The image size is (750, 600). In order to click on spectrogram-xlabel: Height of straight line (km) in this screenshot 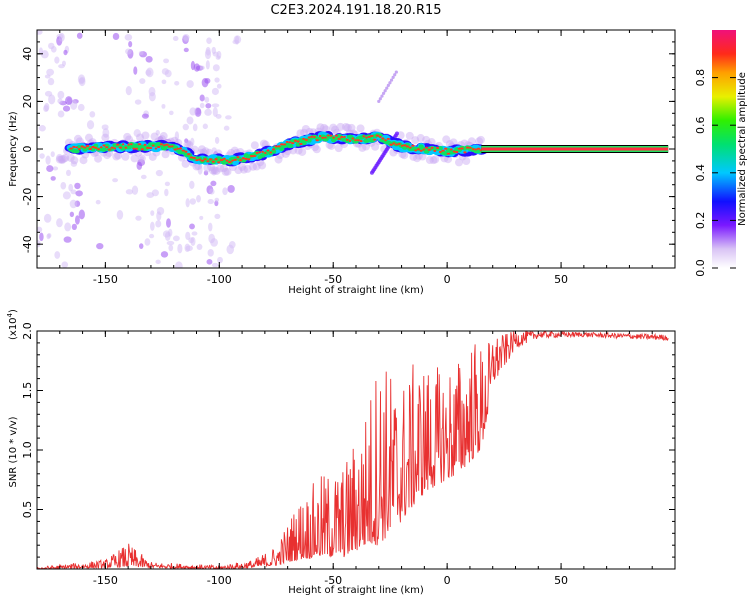, I will do `click(356, 290)`.